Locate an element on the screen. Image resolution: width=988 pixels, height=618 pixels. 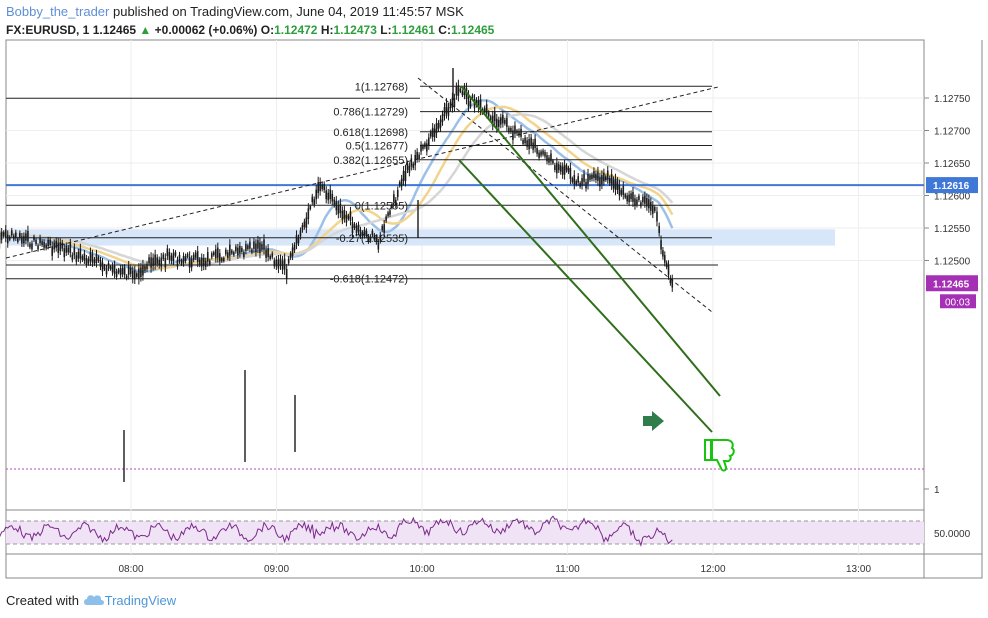
time-tick-0: 08:00 is located at coordinates (130, 569).